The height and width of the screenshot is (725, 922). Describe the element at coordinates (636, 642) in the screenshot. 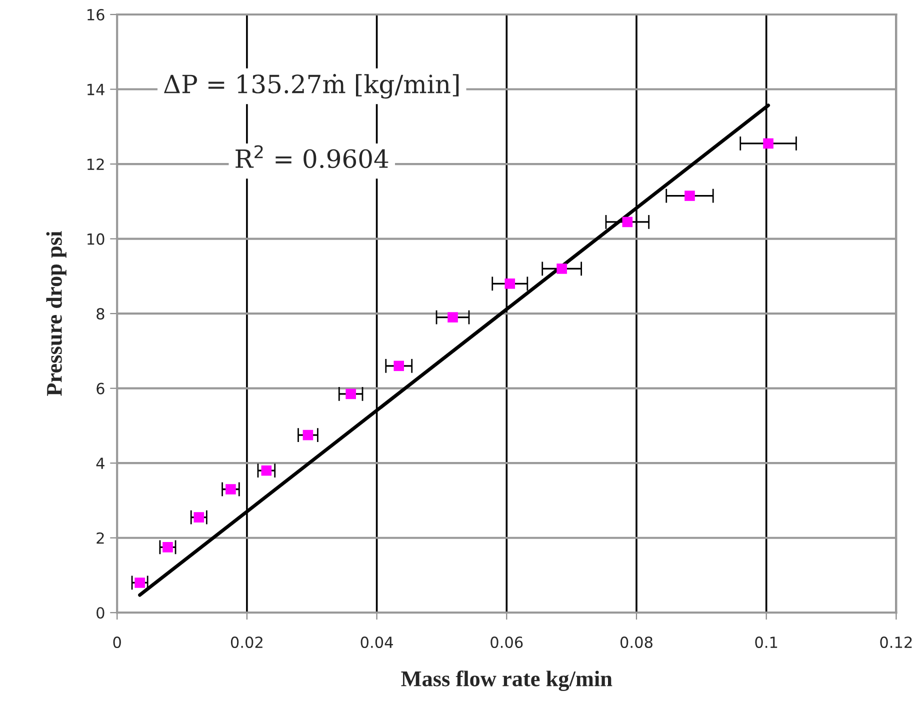

I see `x-tick-label: 0.08` at that location.